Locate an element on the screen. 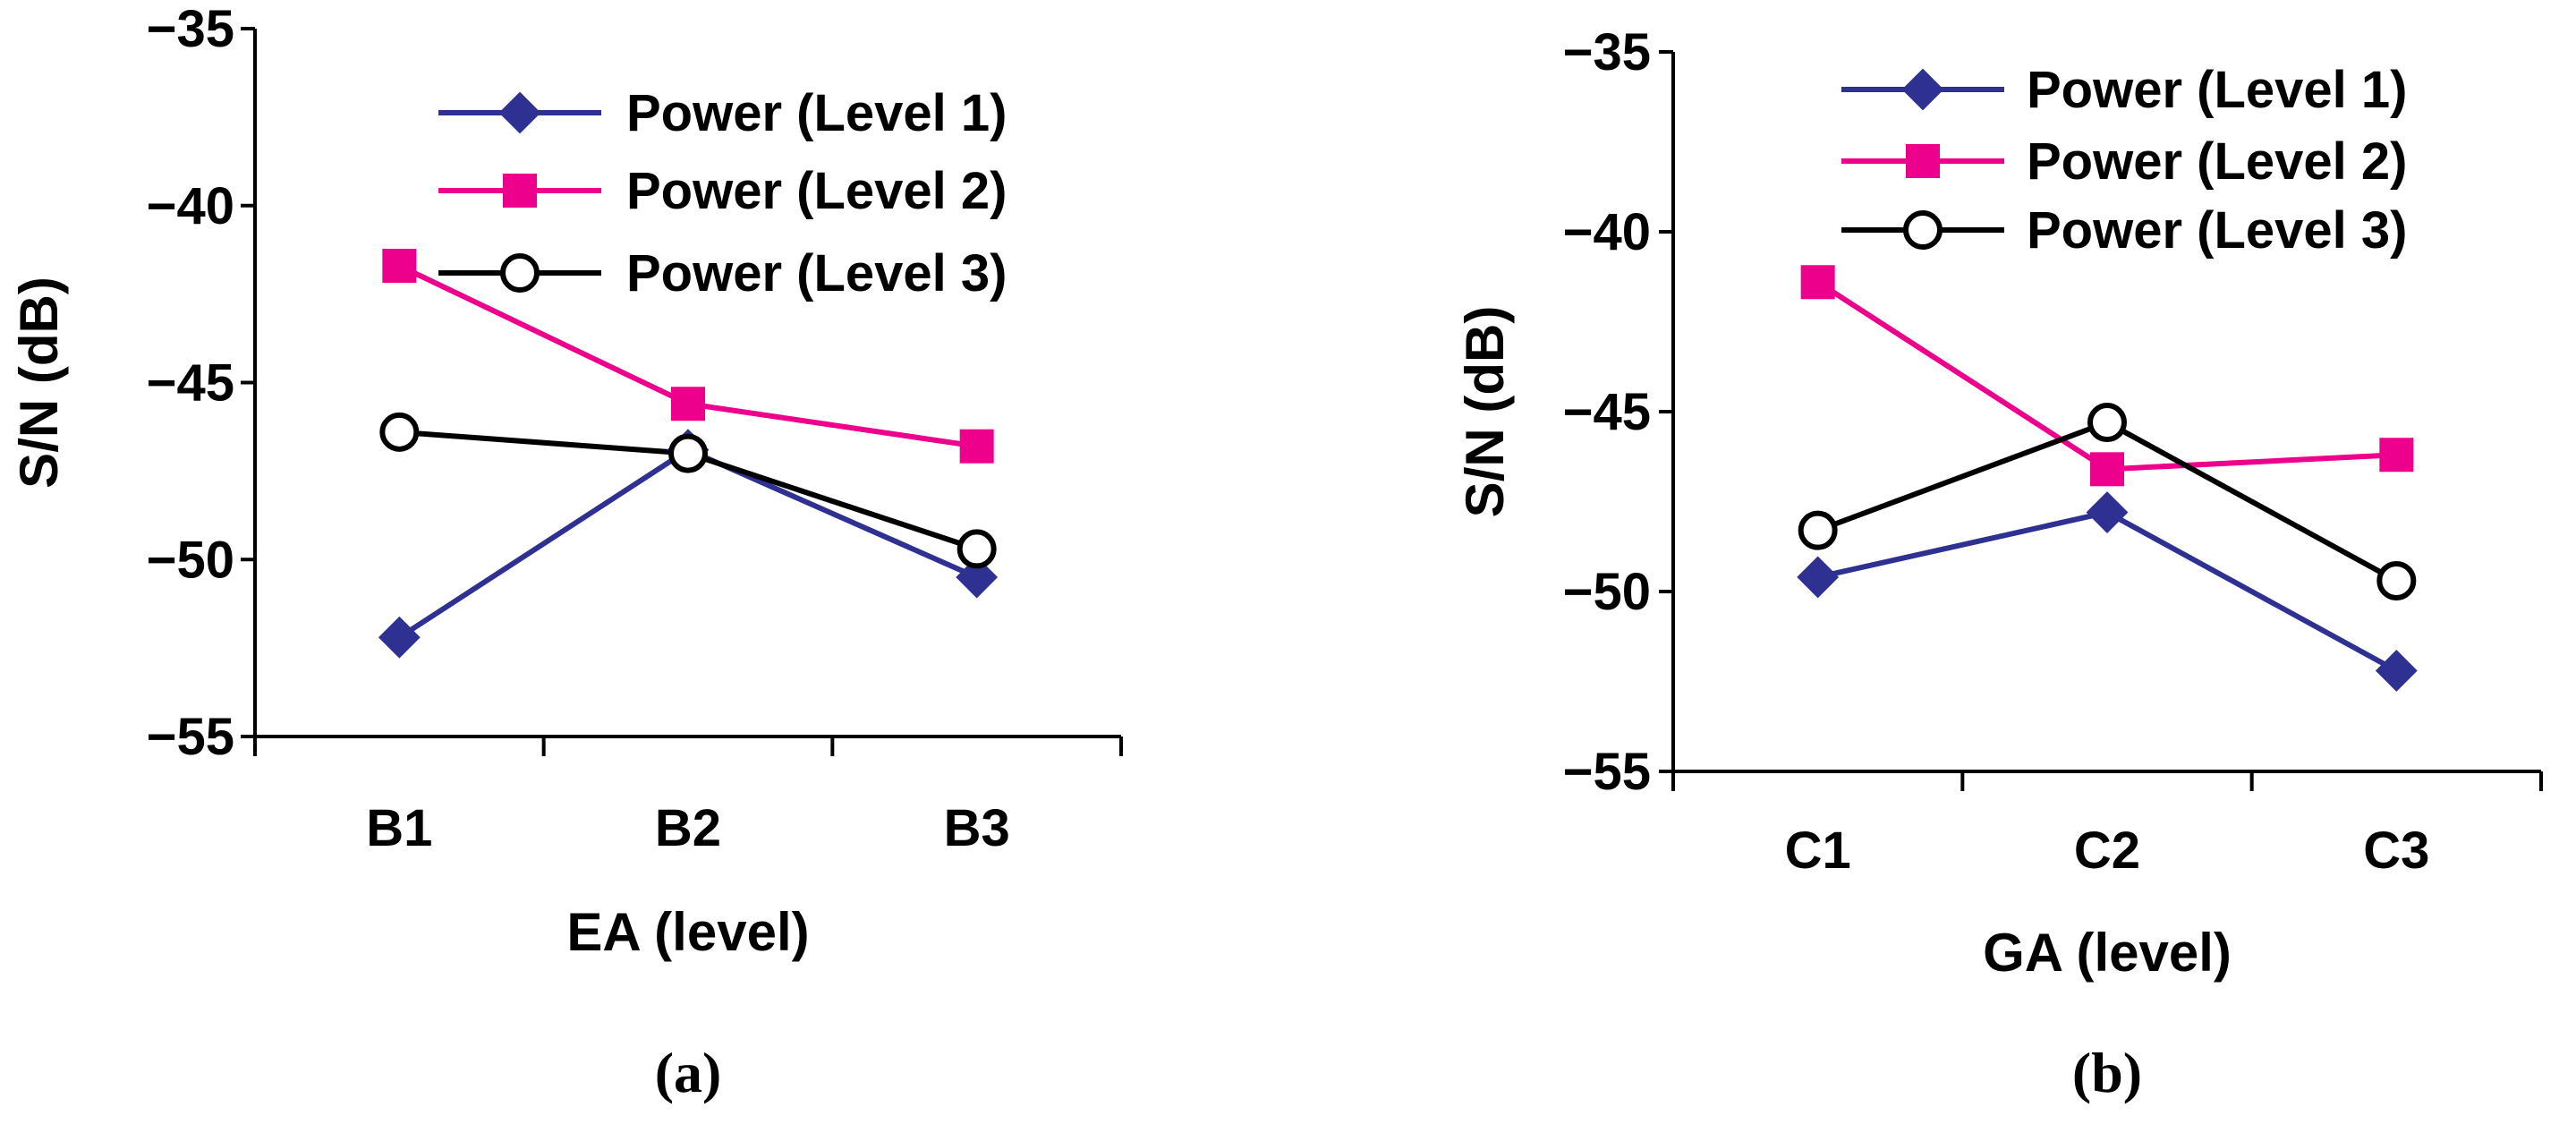  panel-label: (b) is located at coordinates (2107, 1072).